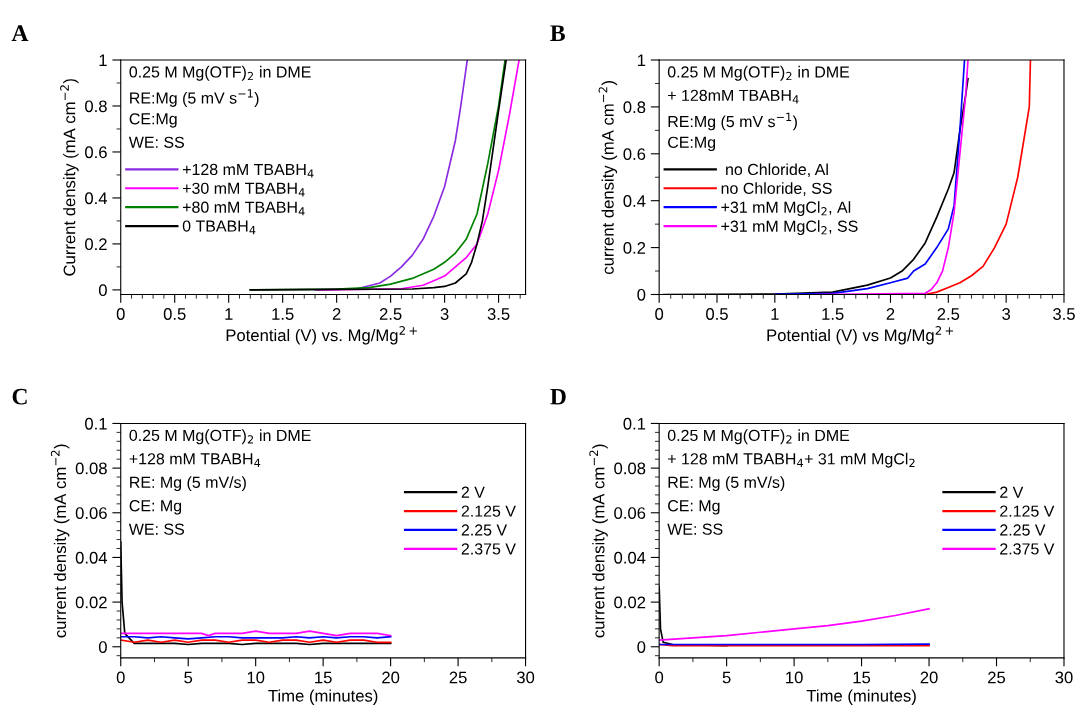 This screenshot has height=723, width=1078. What do you see at coordinates (195, 460) in the screenshot?
I see `annotation: +128 mM TBABH$_{4}$` at bounding box center [195, 460].